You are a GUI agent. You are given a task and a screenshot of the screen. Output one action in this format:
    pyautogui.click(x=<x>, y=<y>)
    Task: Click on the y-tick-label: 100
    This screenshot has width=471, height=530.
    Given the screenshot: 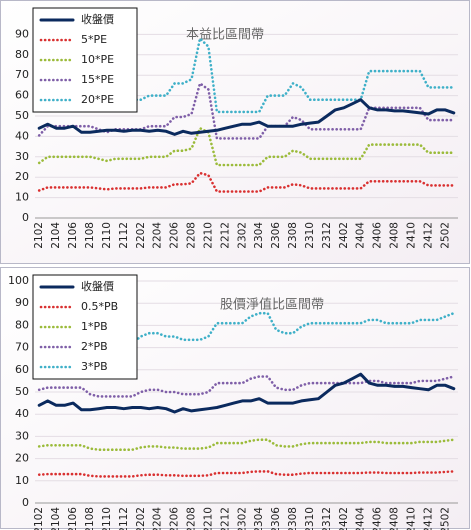 What is the action you would take?
    pyautogui.click(x=18, y=280)
    